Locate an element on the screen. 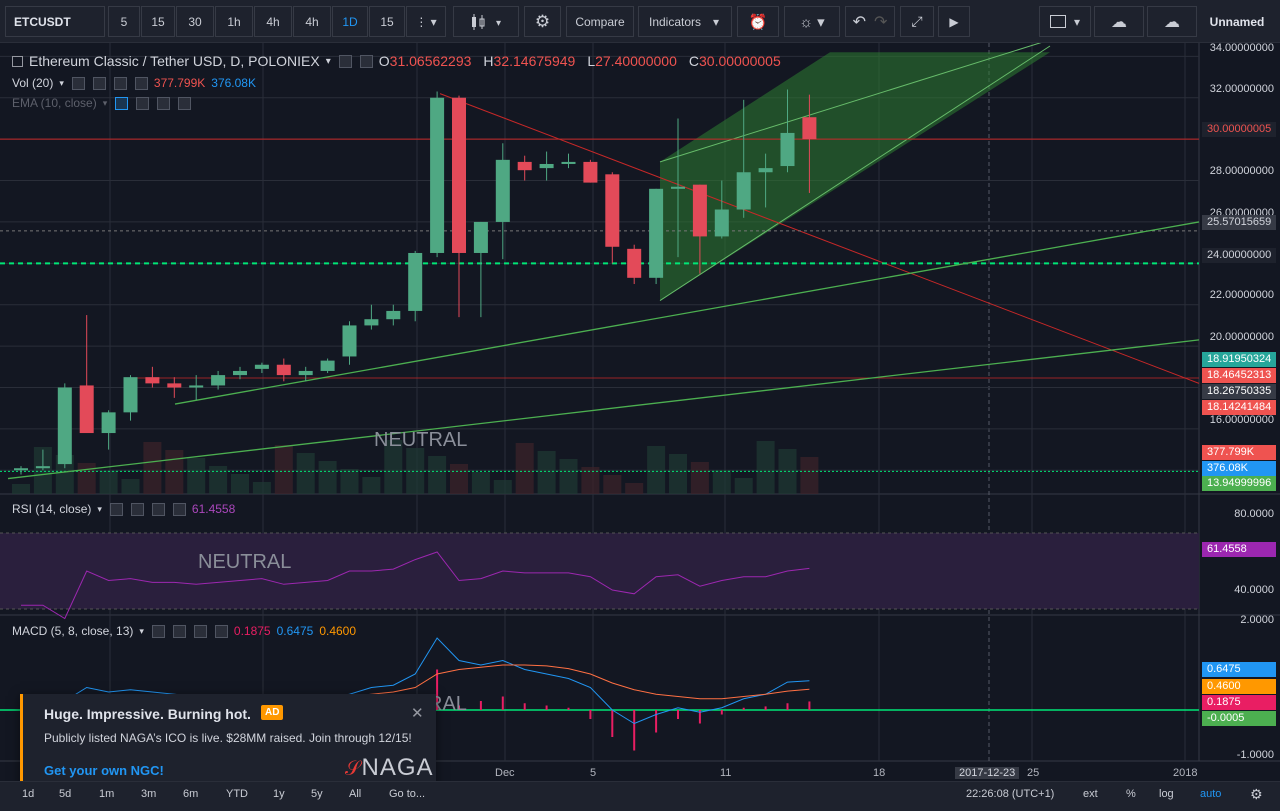 The image size is (1280, 811). range-3m: 3m is located at coordinates (149, 794).